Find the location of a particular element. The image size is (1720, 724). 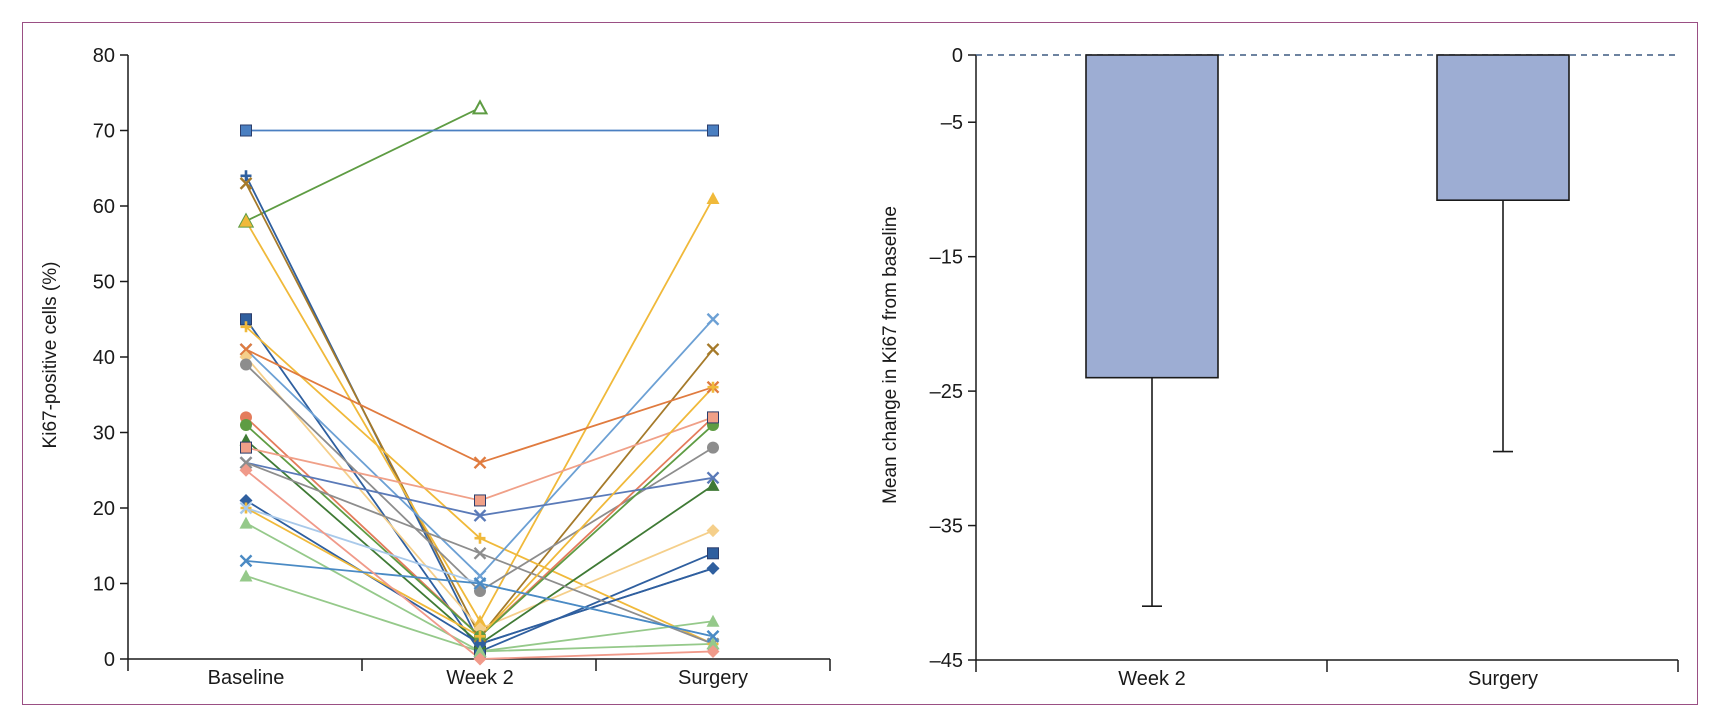

left-y-tick-label: 30 is located at coordinates (104, 434).